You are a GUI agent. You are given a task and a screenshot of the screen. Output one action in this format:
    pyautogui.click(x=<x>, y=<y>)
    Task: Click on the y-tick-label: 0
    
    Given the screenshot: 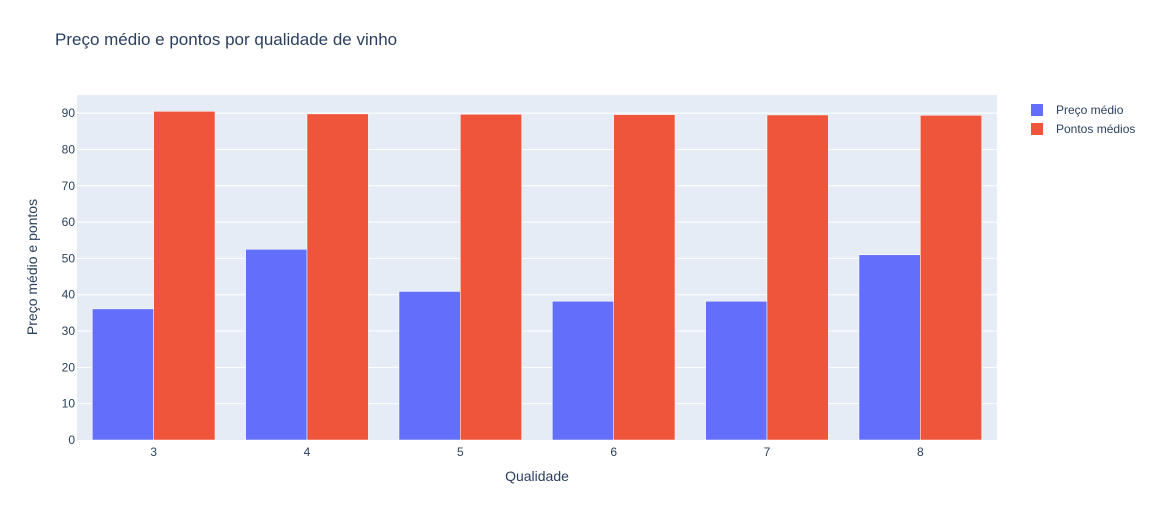 What is the action you would take?
    pyautogui.click(x=71, y=440)
    